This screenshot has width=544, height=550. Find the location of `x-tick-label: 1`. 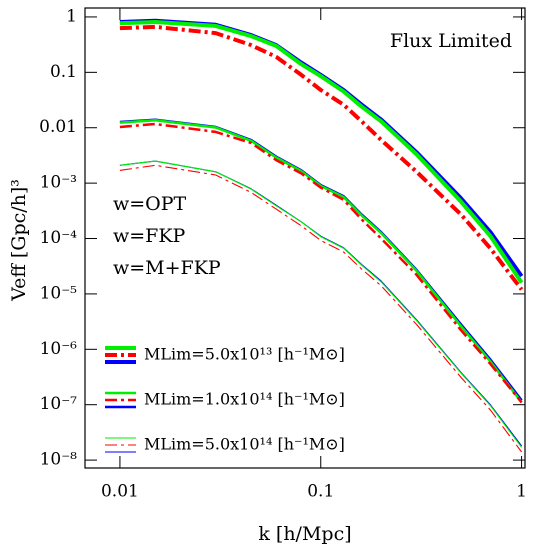

x-tick-label: 1 is located at coordinates (521, 492).